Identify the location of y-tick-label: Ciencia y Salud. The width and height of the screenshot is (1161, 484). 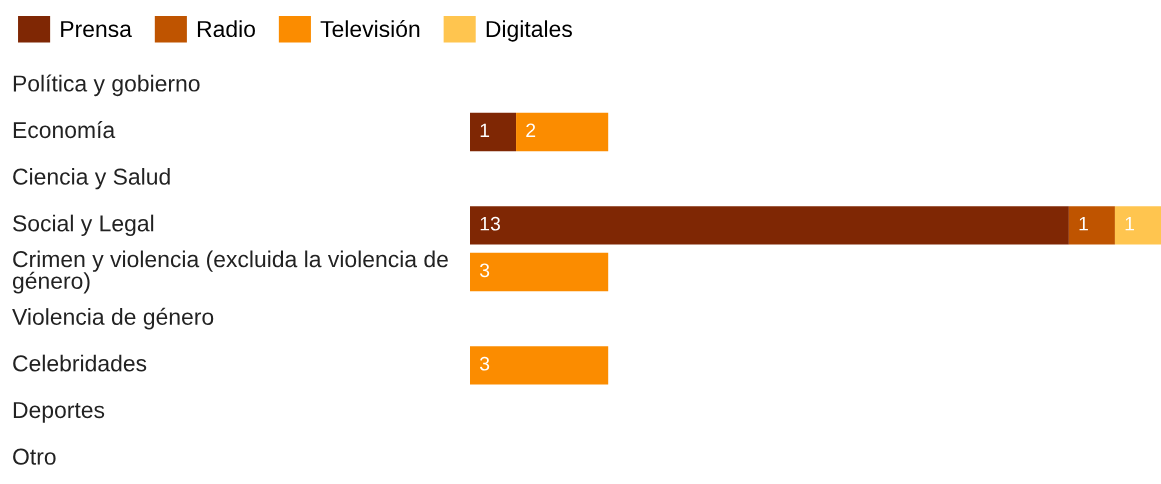
(91, 178).